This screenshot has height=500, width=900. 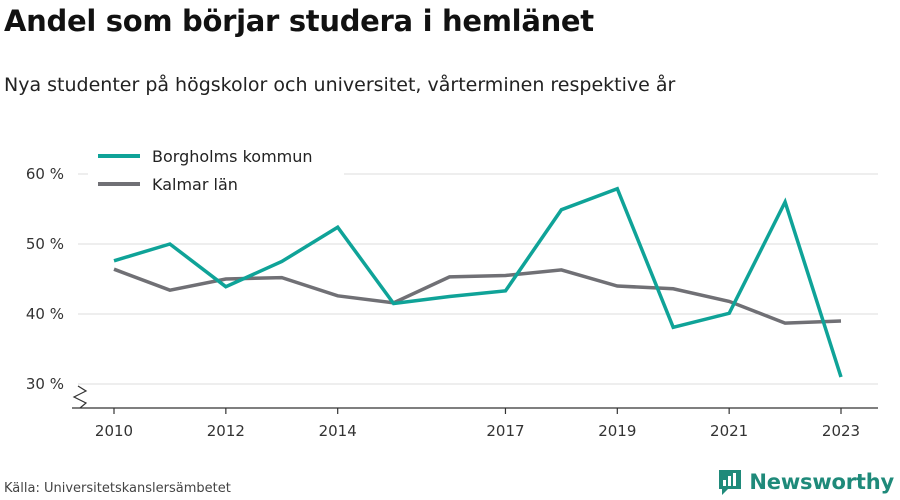 What do you see at coordinates (45, 279) in the screenshot?
I see `y-axis-ticks: 30 % 40 % 50 % 60 %` at bounding box center [45, 279].